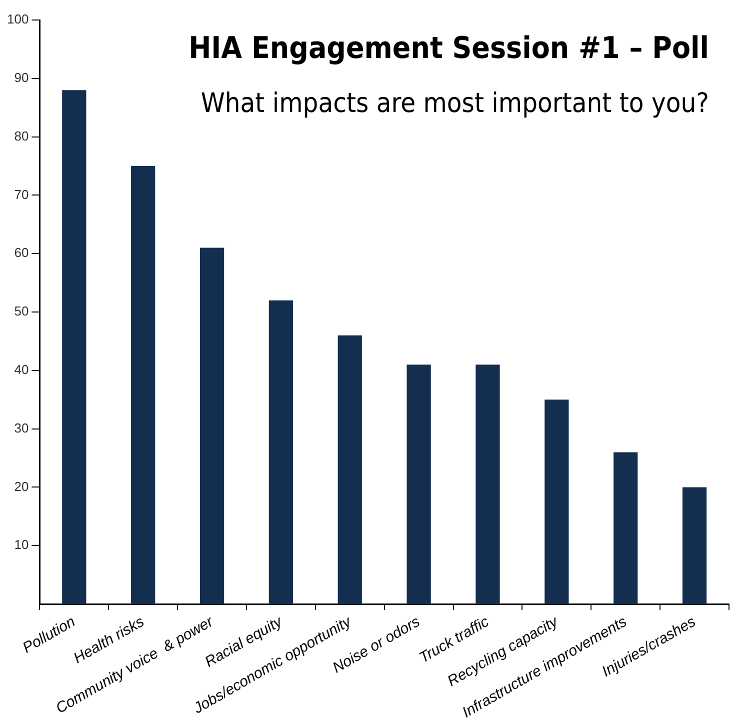  I want to click on y-tick-label: 20, so click(21, 486).